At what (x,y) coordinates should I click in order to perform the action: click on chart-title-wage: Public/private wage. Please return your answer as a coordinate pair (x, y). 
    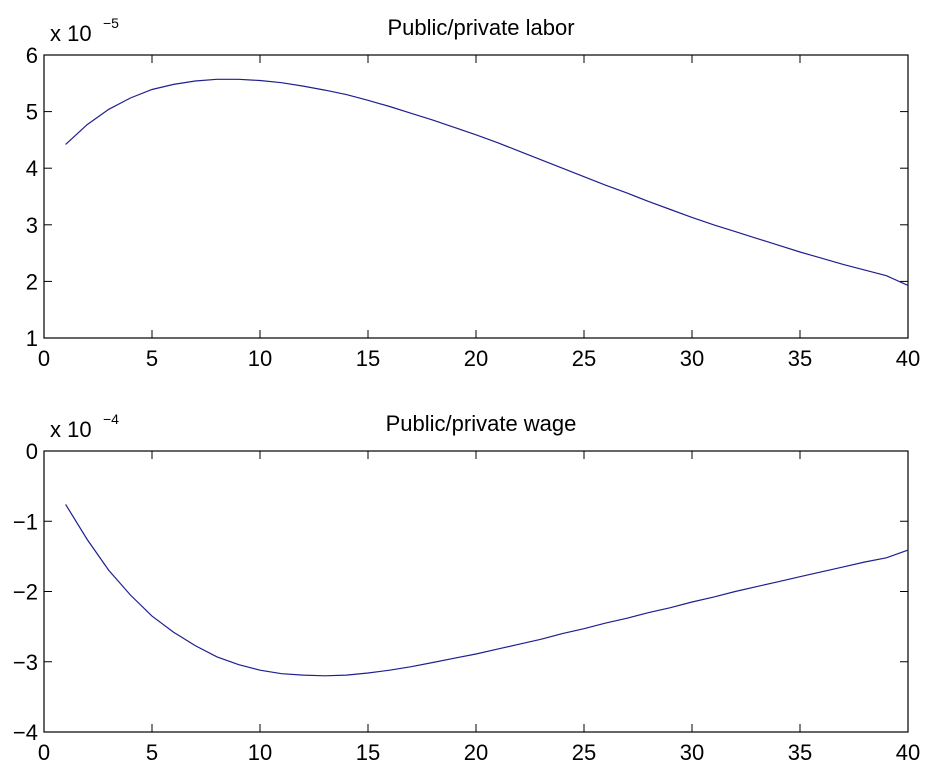
    Looking at the image, I should click on (481, 423).